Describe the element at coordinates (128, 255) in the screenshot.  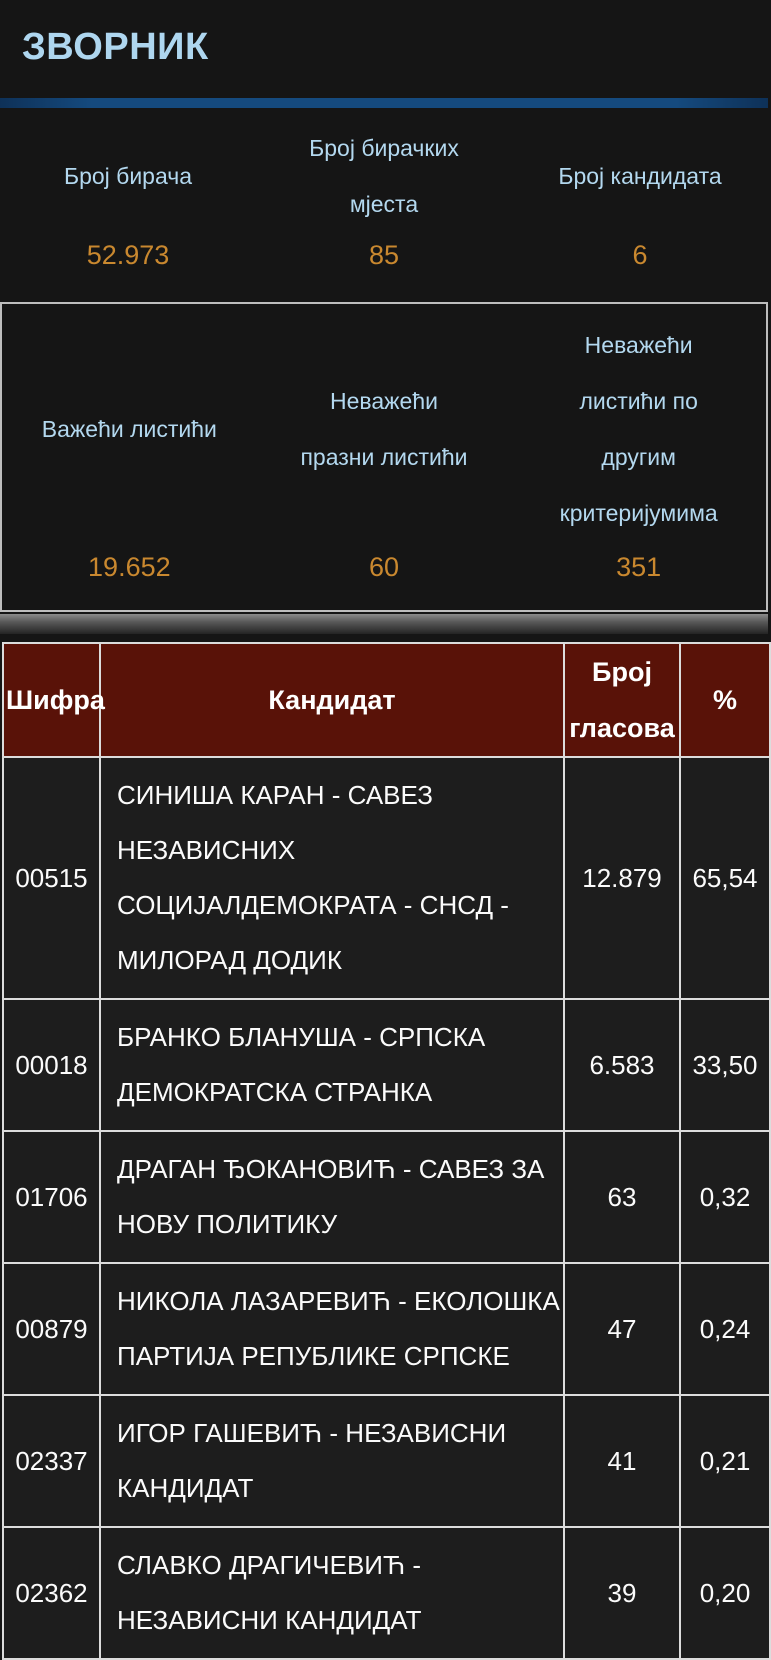
I see `stat-value-voters: 52.973` at that location.